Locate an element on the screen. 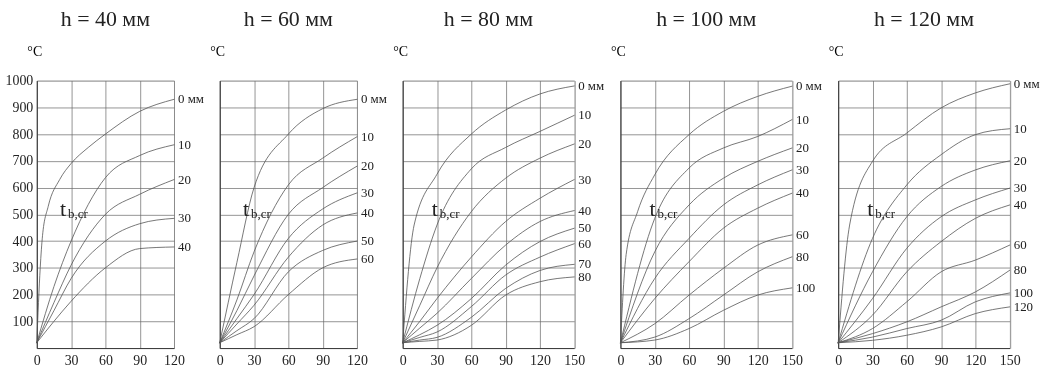  y-tick-label: 400 is located at coordinates (23, 241).